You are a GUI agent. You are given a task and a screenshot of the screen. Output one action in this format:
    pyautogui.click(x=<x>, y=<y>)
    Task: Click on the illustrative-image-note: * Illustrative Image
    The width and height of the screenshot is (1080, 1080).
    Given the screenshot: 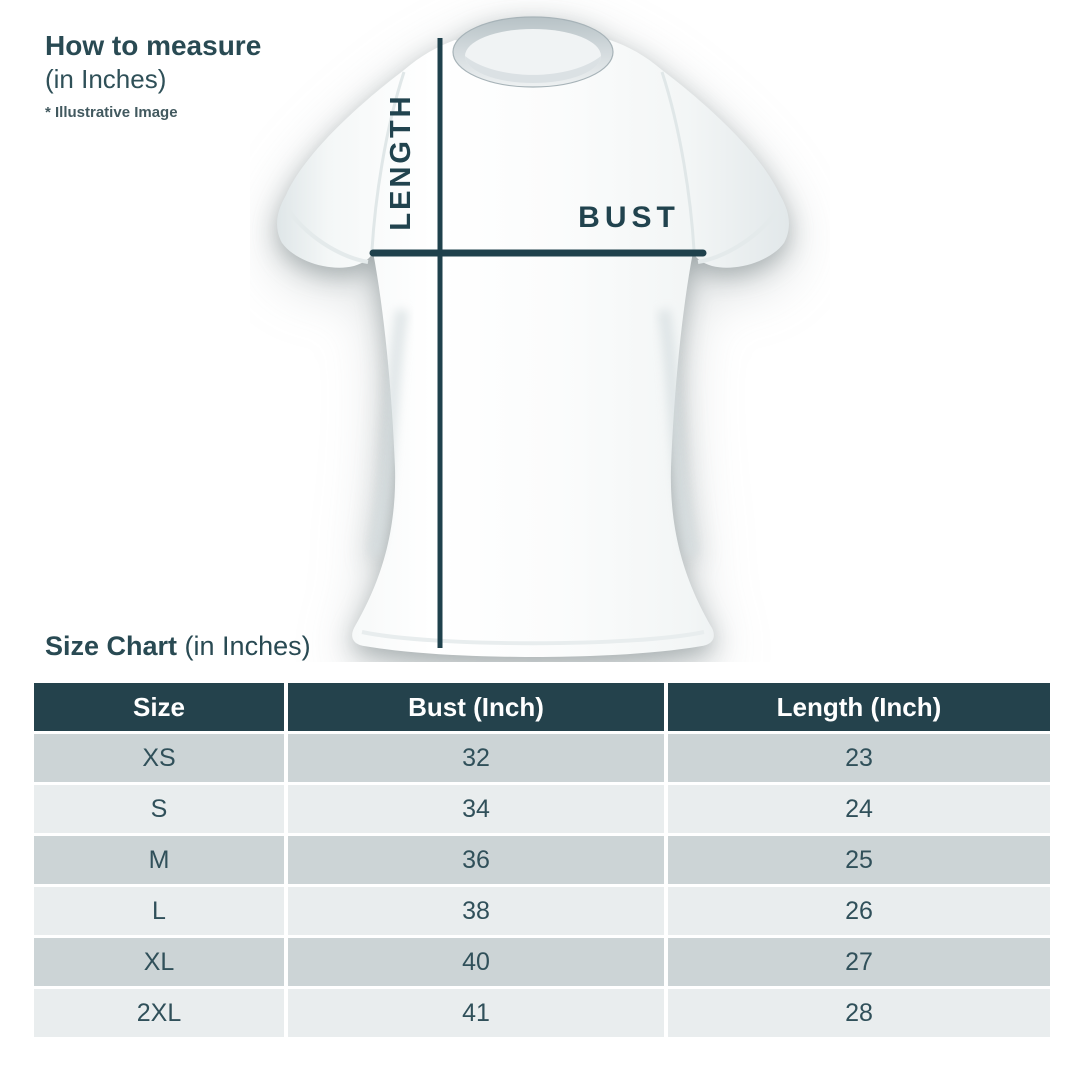 What is the action you would take?
    pyautogui.click(x=111, y=113)
    